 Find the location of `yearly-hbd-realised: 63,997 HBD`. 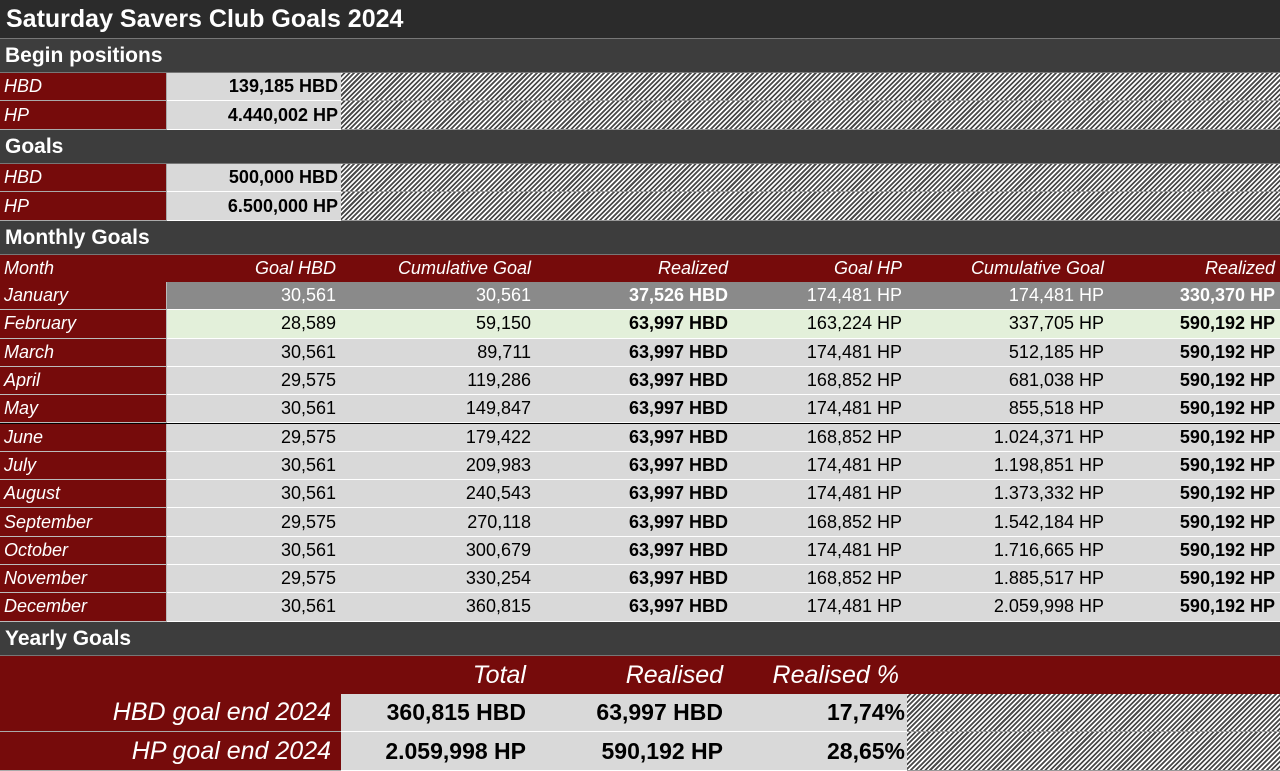

yearly-hbd-realised: 63,997 HBD is located at coordinates (634, 713).